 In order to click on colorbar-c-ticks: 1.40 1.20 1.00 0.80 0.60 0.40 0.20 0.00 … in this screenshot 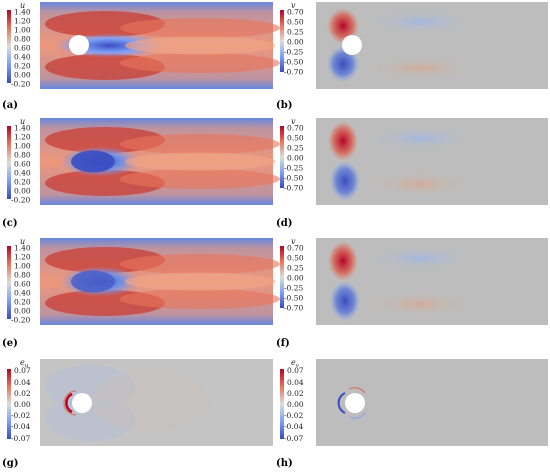, I will do `click(21, 164)`.